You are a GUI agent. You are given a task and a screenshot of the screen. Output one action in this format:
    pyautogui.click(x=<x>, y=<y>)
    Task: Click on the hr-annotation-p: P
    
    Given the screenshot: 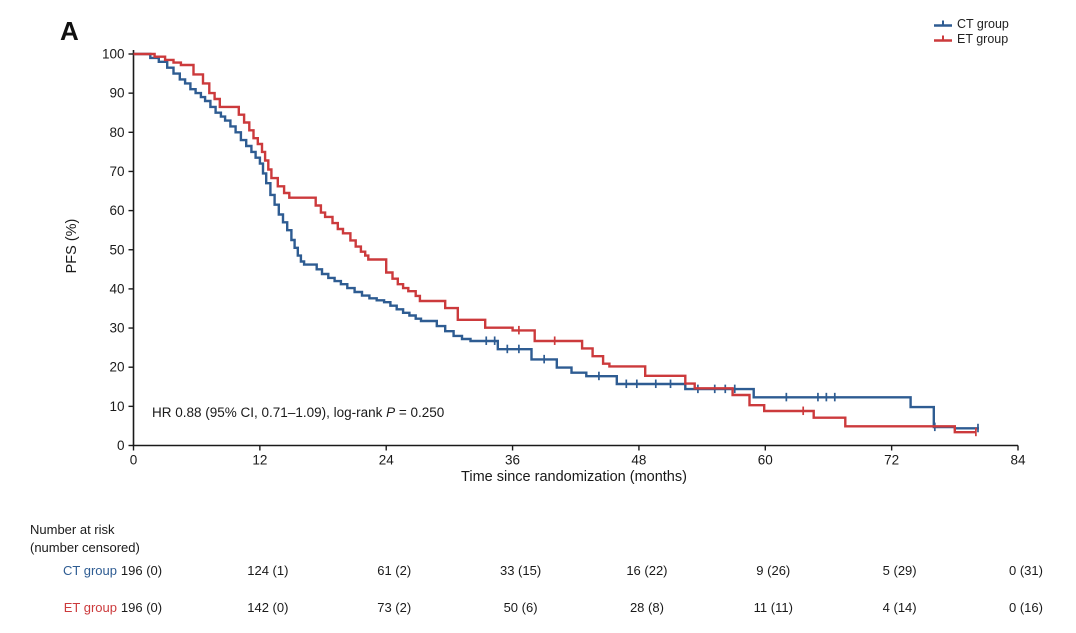 What is the action you would take?
    pyautogui.click(x=391, y=412)
    